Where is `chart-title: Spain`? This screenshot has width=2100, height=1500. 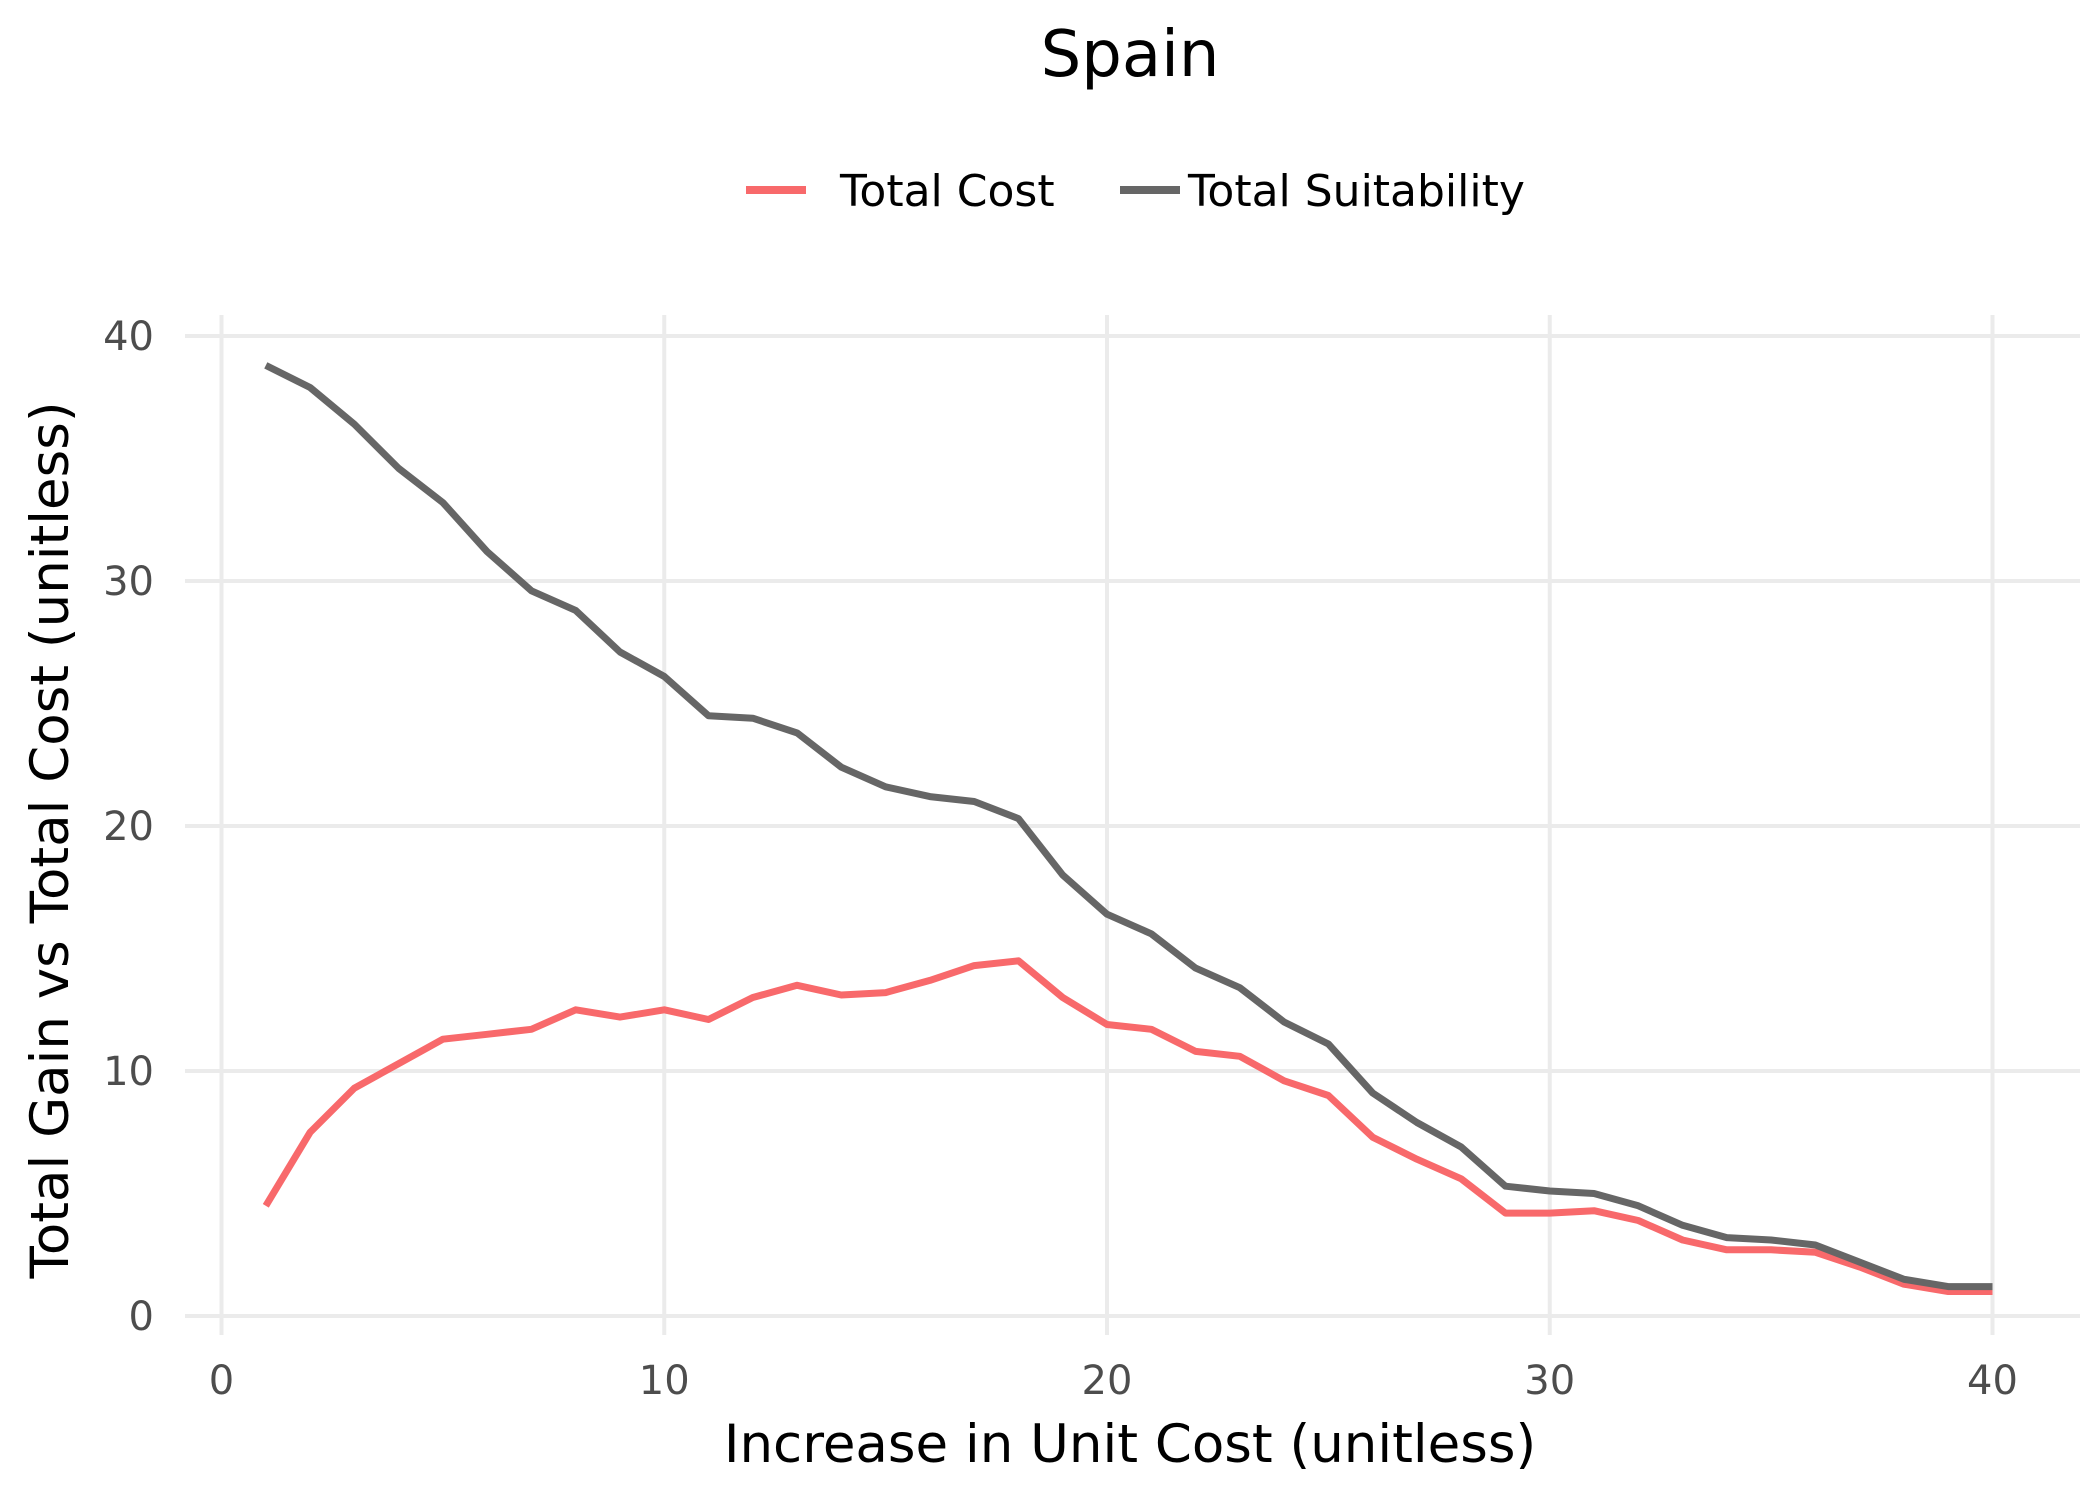
chart-title: Spain is located at coordinates (1130, 55).